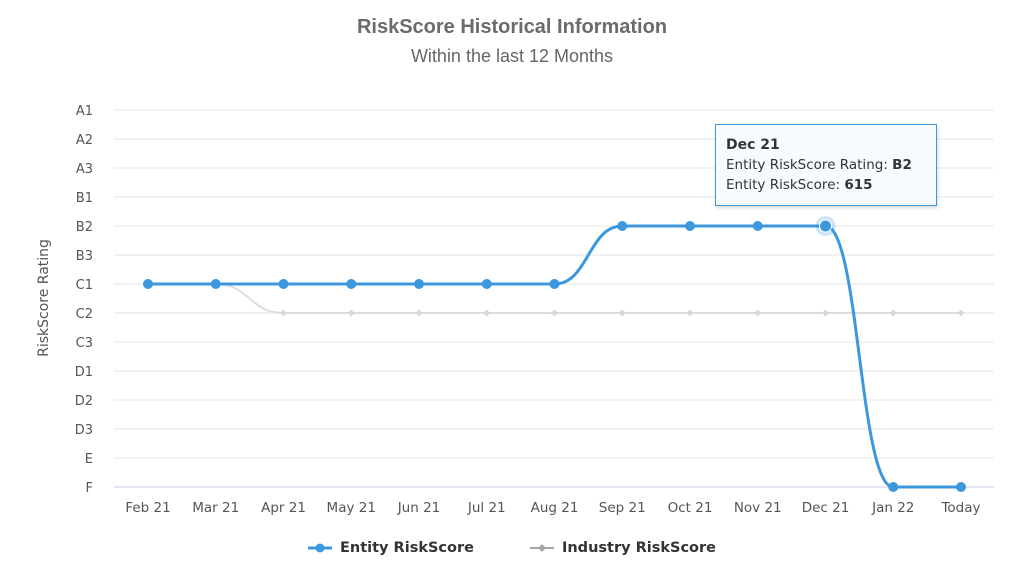 This screenshot has width=1024, height=575. What do you see at coordinates (902, 165) in the screenshot?
I see `tooltip-rating-value: B2` at bounding box center [902, 165].